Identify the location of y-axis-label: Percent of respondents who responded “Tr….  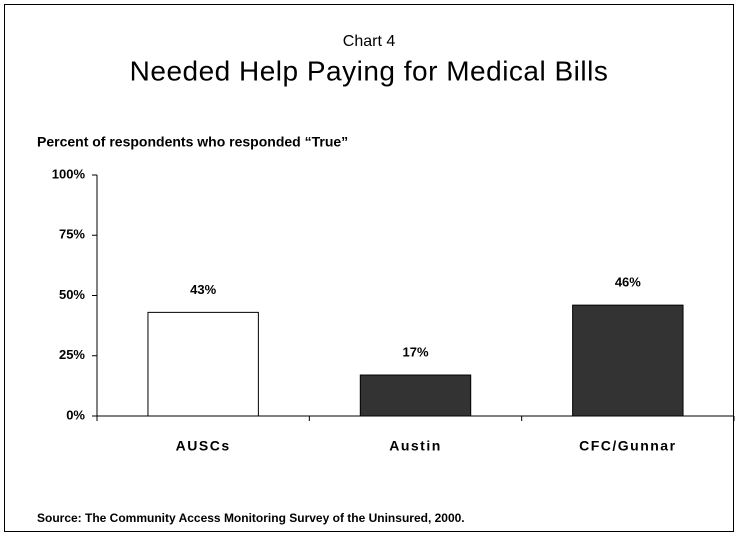
(192, 142).